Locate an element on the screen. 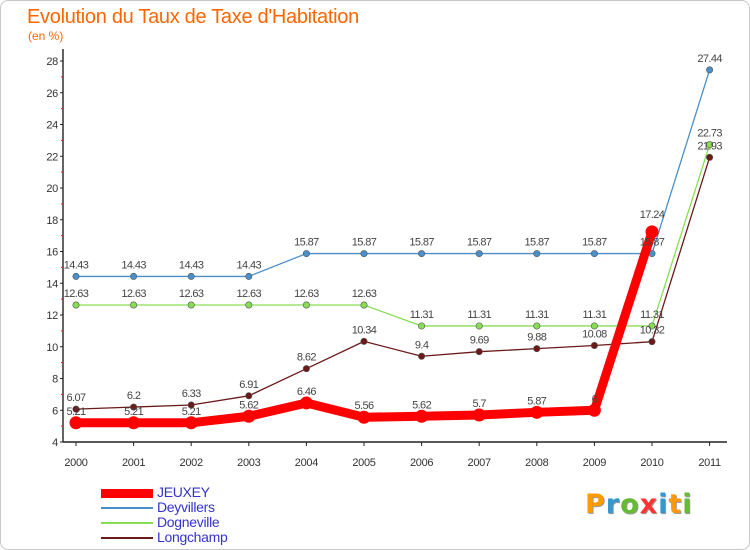 This screenshot has height=550, width=750. data-label-longchamp: 6.2 is located at coordinates (134, 396).